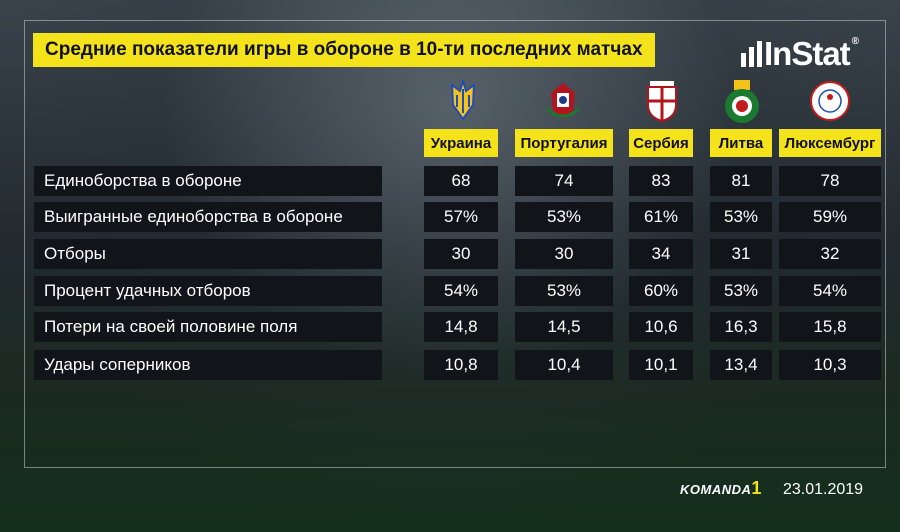 This screenshot has height=532, width=900. Describe the element at coordinates (461, 327) in the screenshot. I see `value-cell: 14,8` at that location.